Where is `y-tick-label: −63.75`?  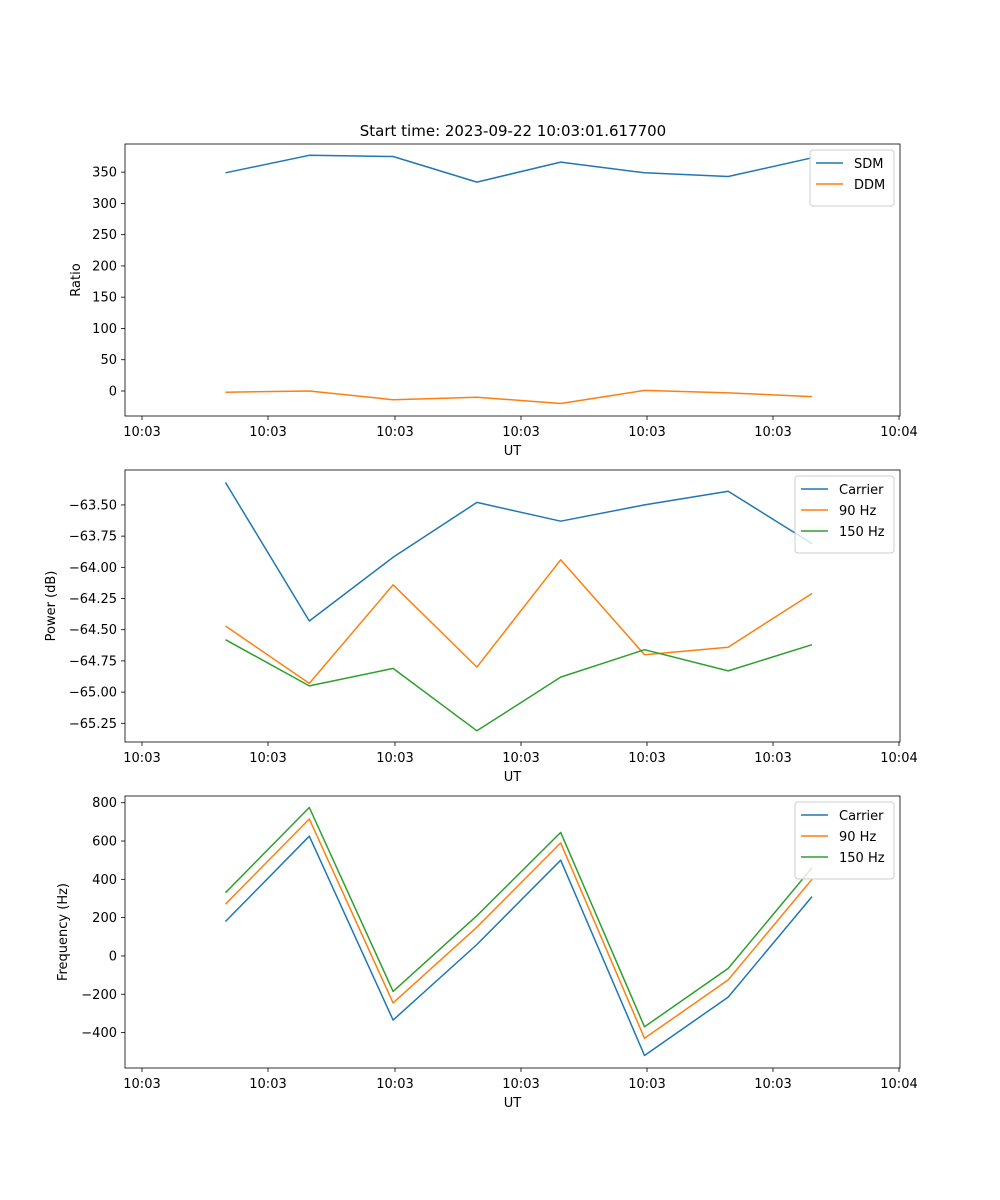 y-tick-label: −63.75 is located at coordinates (93, 537).